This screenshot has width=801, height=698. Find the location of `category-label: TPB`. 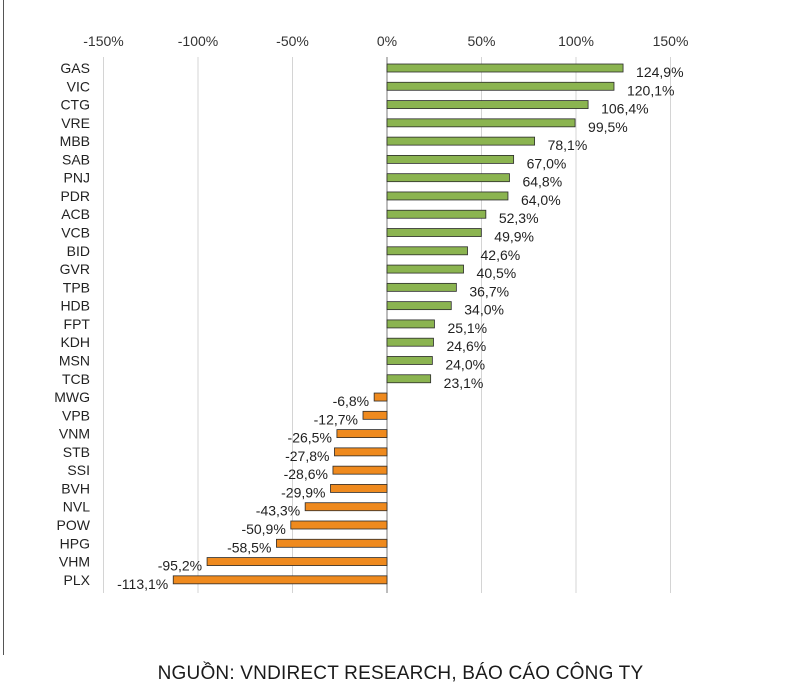

category-label: TPB is located at coordinates (76, 287).